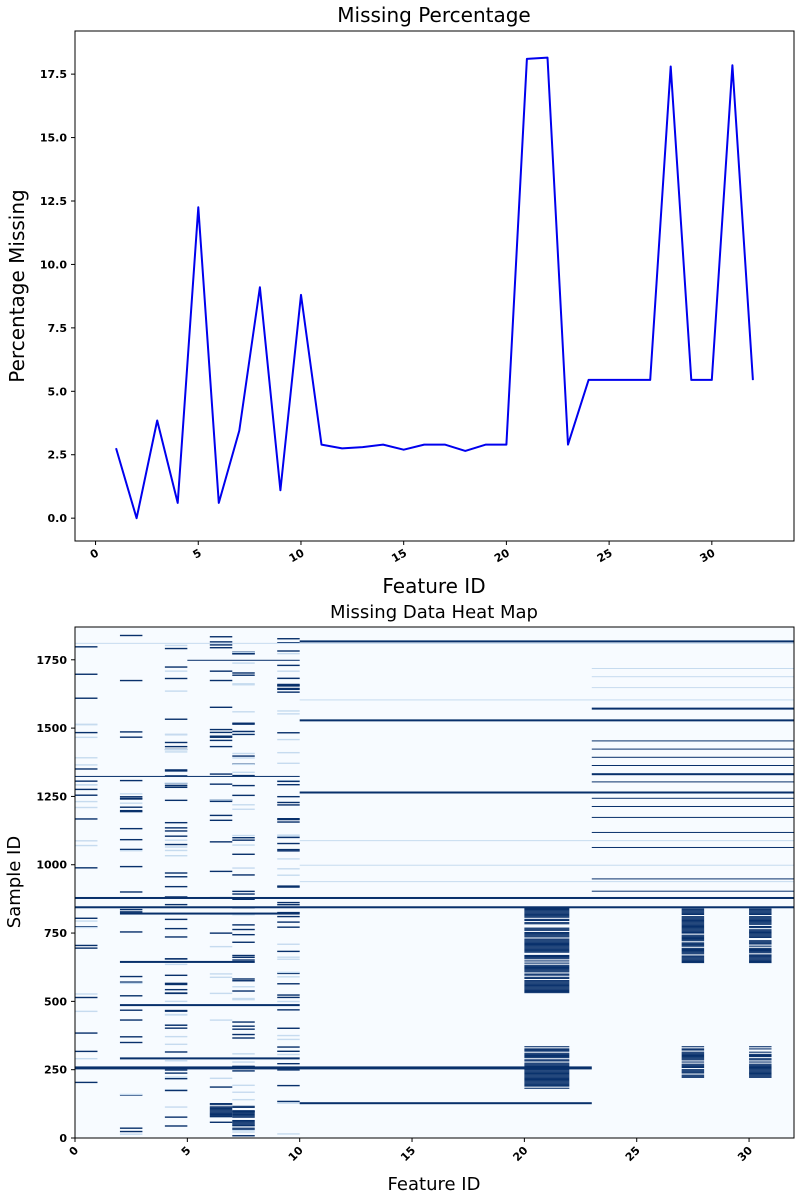 The image size is (800, 1200). What do you see at coordinates (53, 138) in the screenshot?
I see `y-tick-label: 15.0` at bounding box center [53, 138].